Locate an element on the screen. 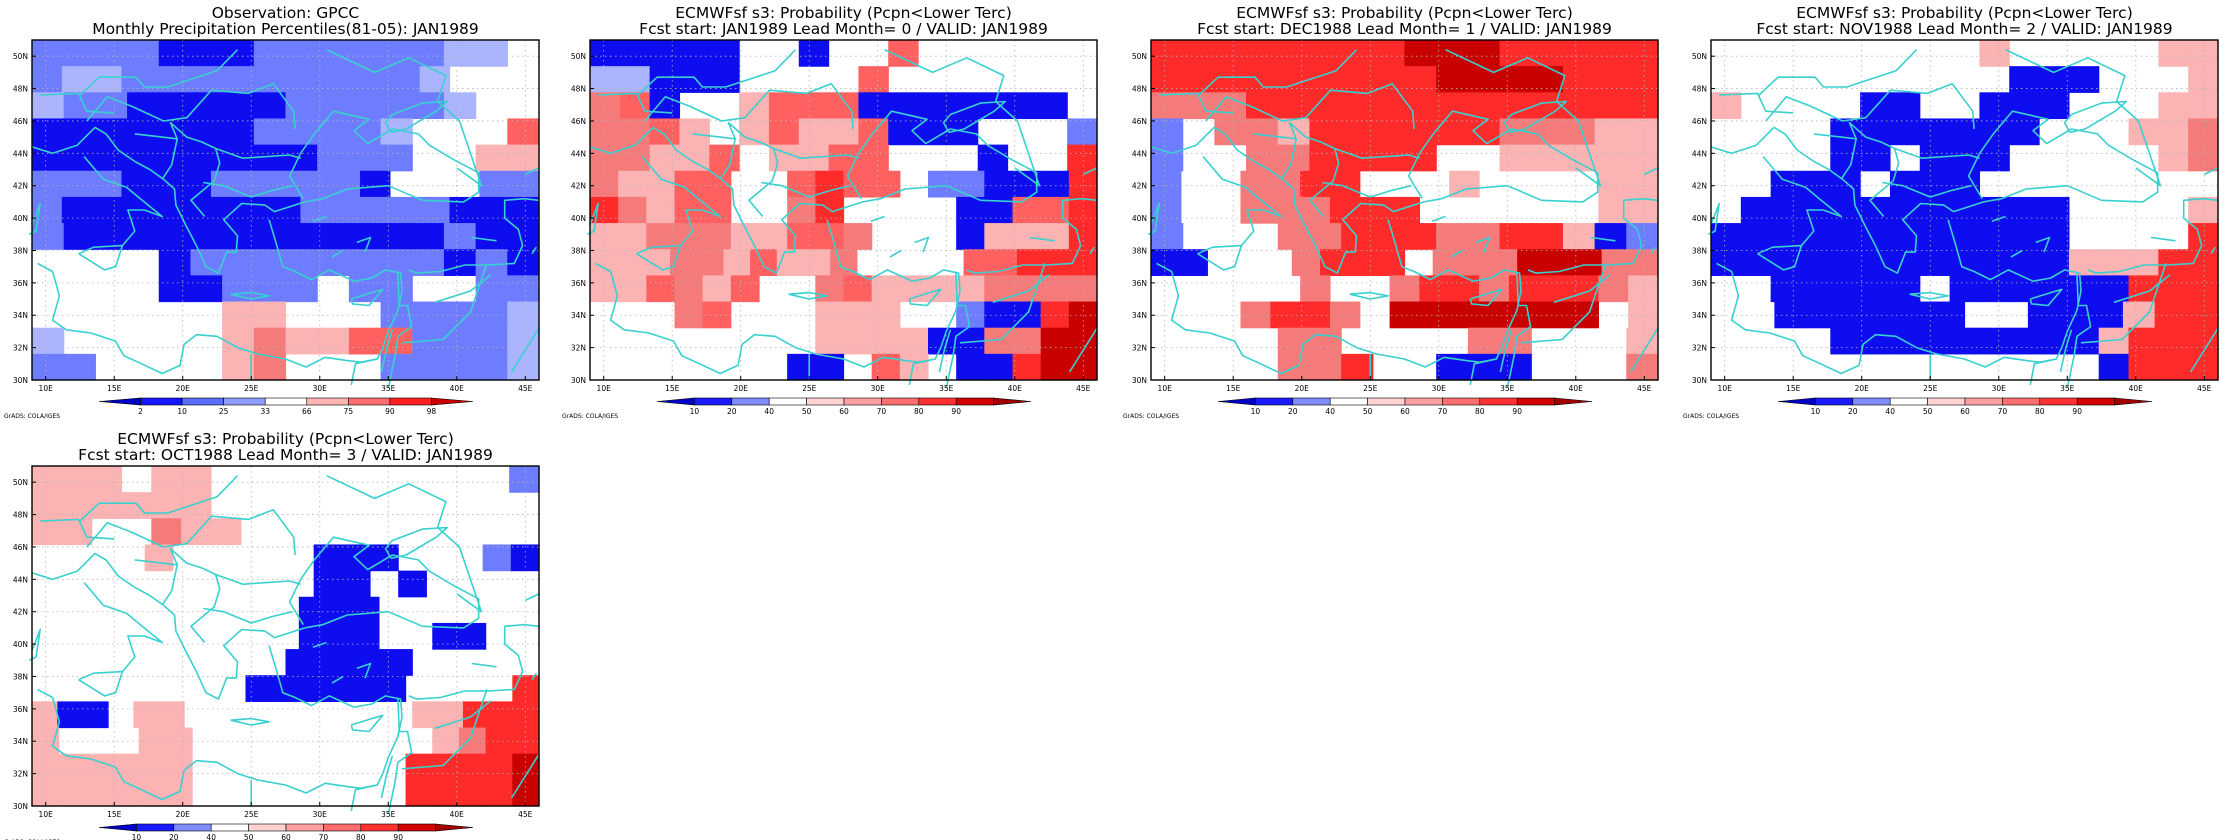 This screenshot has width=2240, height=840. colorbar-label: 75 is located at coordinates (349, 411).